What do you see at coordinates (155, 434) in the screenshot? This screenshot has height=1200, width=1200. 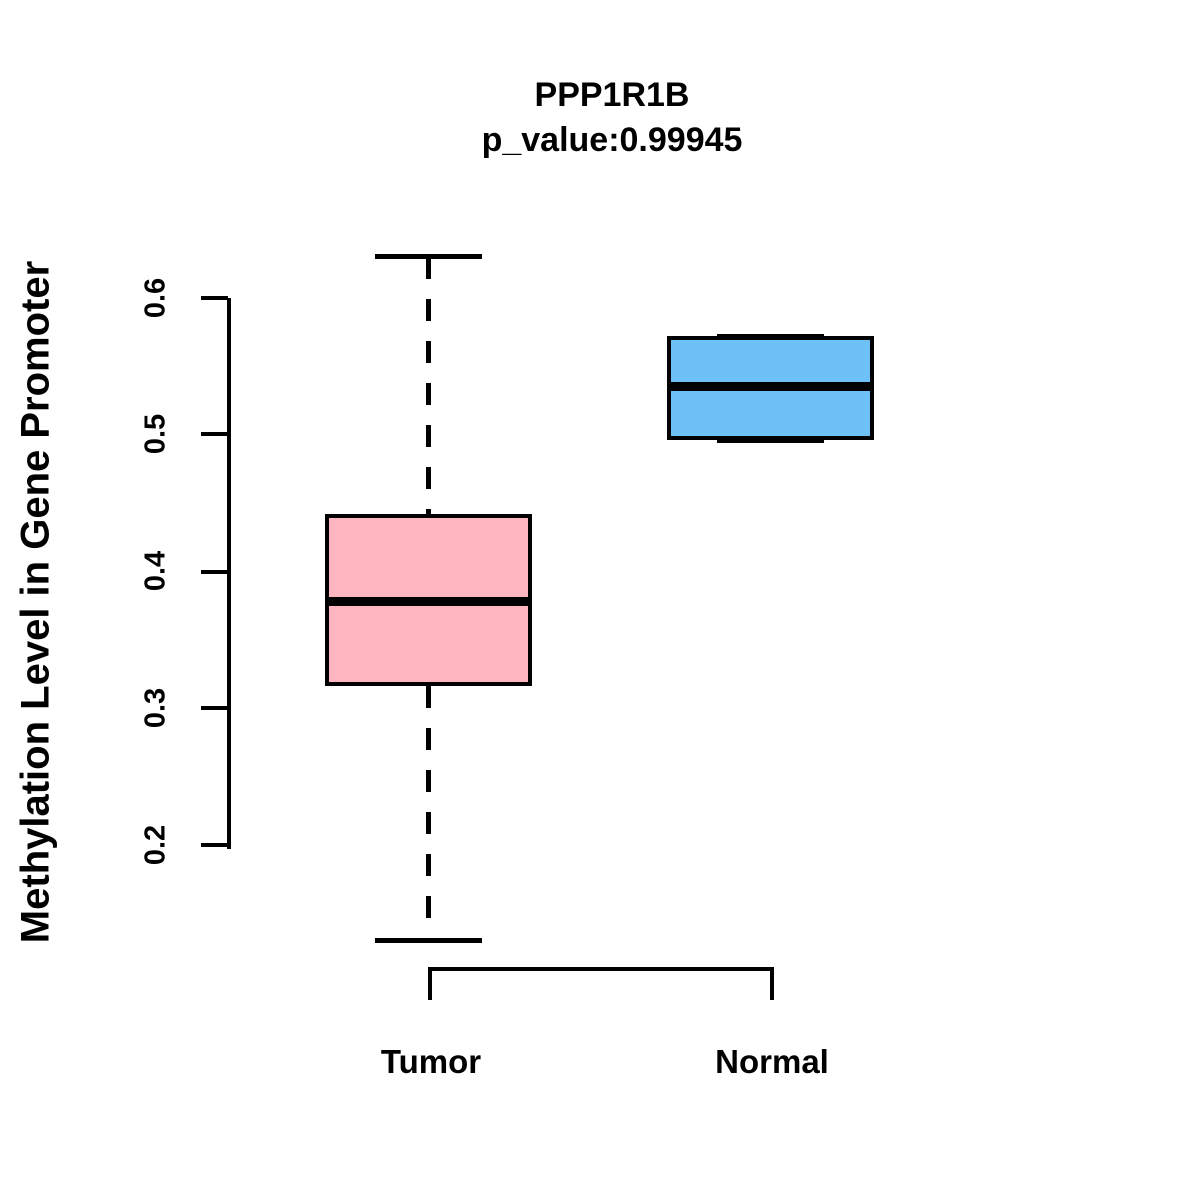 I see `y-tick-label: 0.5` at bounding box center [155, 434].